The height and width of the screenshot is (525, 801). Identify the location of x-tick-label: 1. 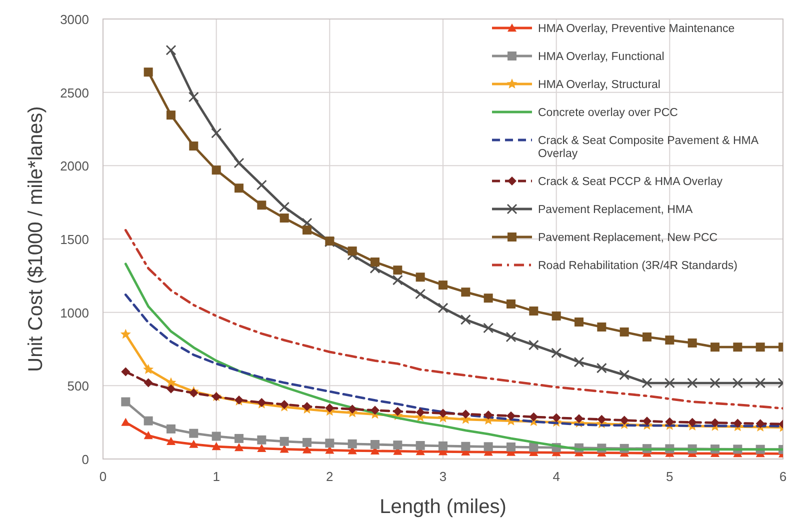
(216, 476).